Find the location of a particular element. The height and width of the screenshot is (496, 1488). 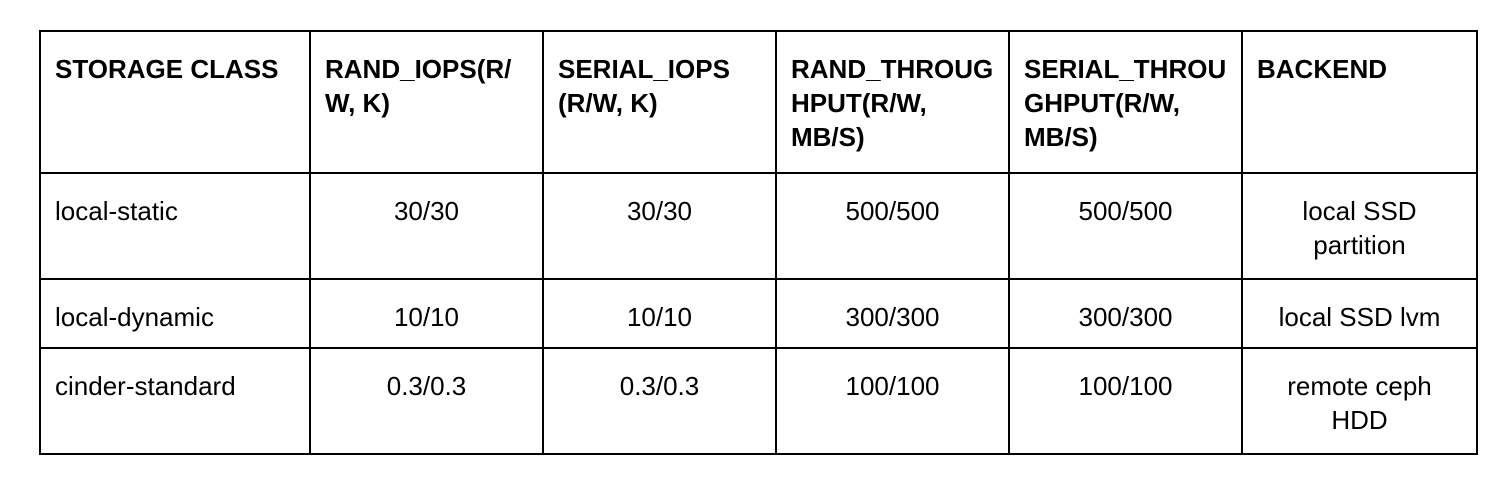

cell-serial-iops: 30/30 is located at coordinates (659, 226).